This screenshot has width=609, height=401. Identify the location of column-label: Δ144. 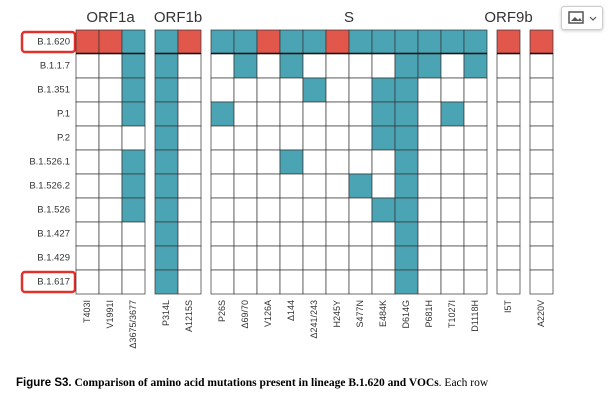
(291, 310).